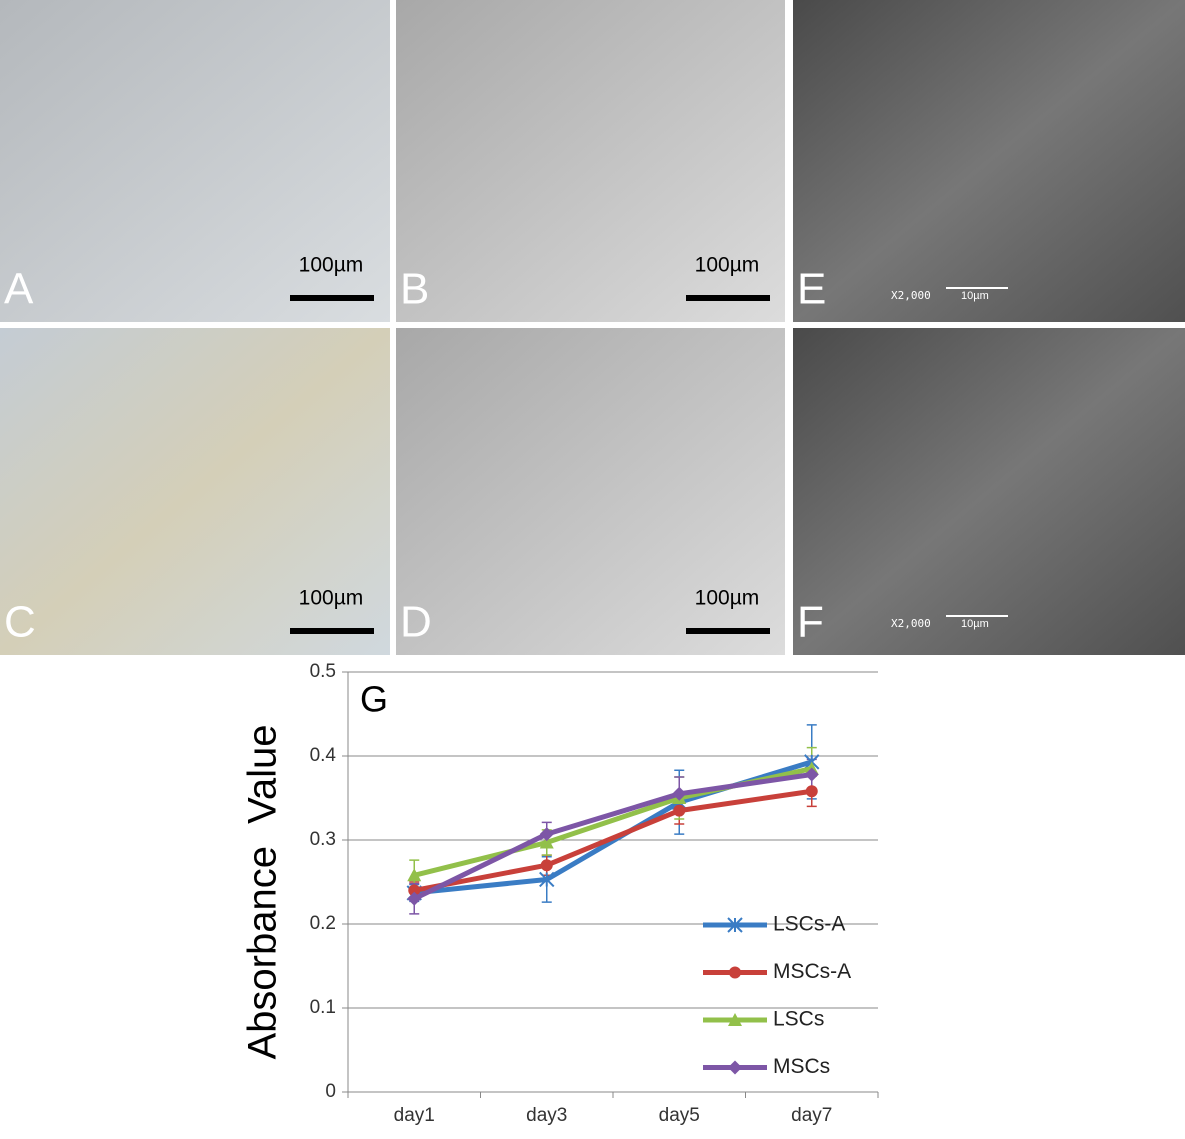 The width and height of the screenshot is (1185, 1139). What do you see at coordinates (811, 1115) in the screenshot?
I see `x-tick-label: day7` at bounding box center [811, 1115].